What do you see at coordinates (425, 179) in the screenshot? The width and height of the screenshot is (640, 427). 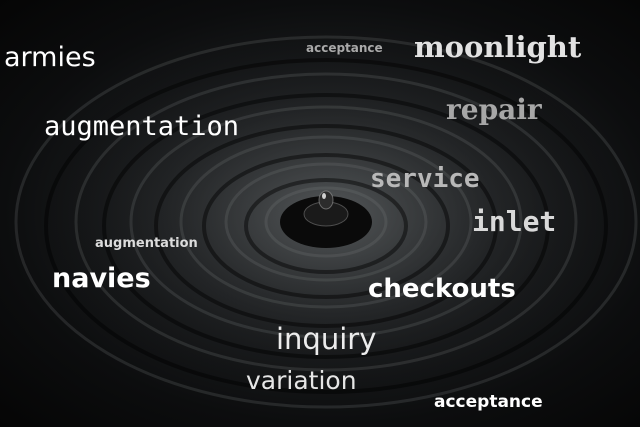 I see `word-service: service` at bounding box center [425, 179].